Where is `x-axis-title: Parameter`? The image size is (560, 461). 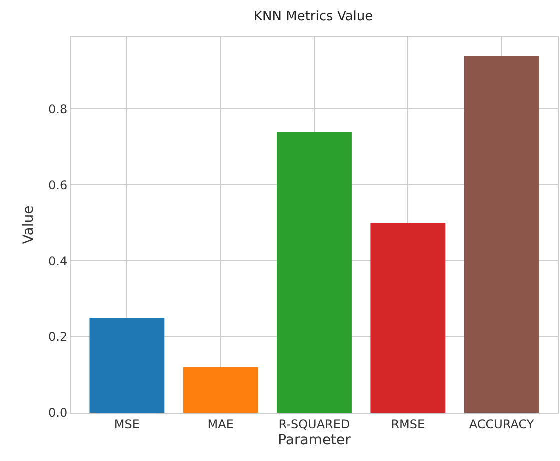
x-axis-title: Parameter is located at coordinates (315, 440).